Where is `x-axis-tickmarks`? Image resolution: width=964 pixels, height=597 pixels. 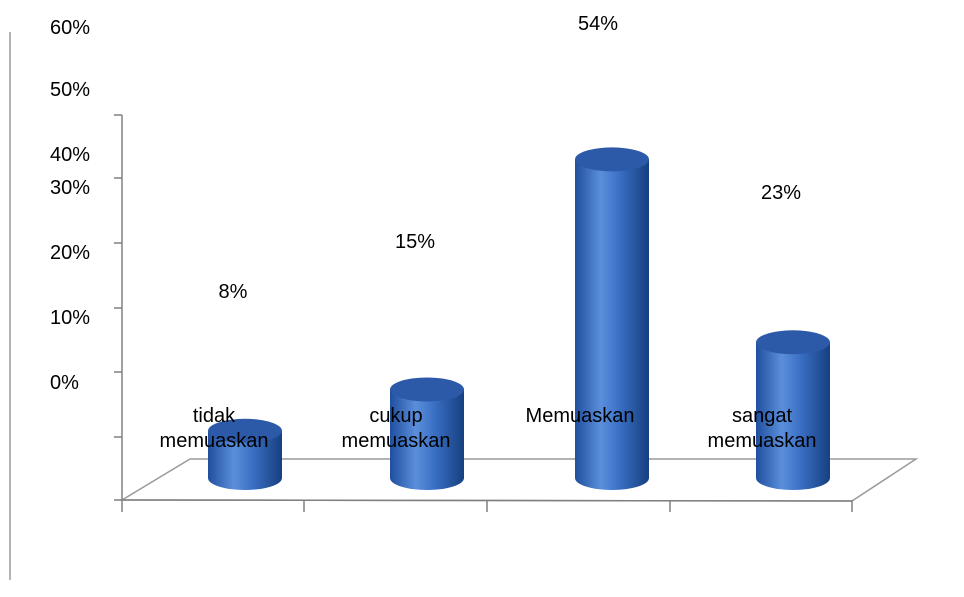 x-axis-tickmarks is located at coordinates (487, 506).